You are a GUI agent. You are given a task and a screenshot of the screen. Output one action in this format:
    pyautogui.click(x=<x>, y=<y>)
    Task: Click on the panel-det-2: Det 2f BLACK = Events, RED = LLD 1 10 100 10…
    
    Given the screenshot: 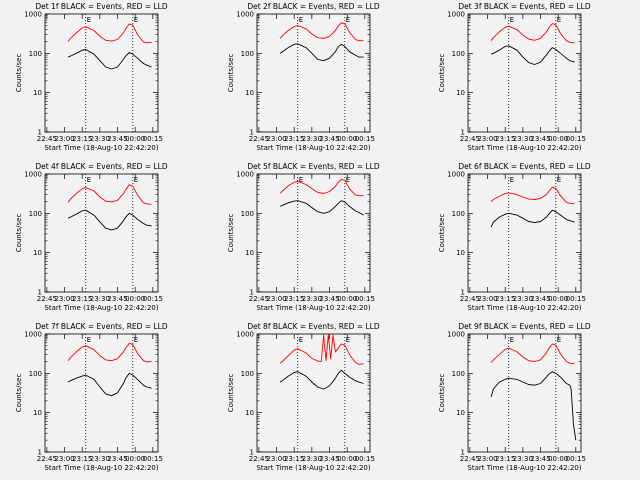 What is the action you would take?
    pyautogui.click(x=303, y=77)
    